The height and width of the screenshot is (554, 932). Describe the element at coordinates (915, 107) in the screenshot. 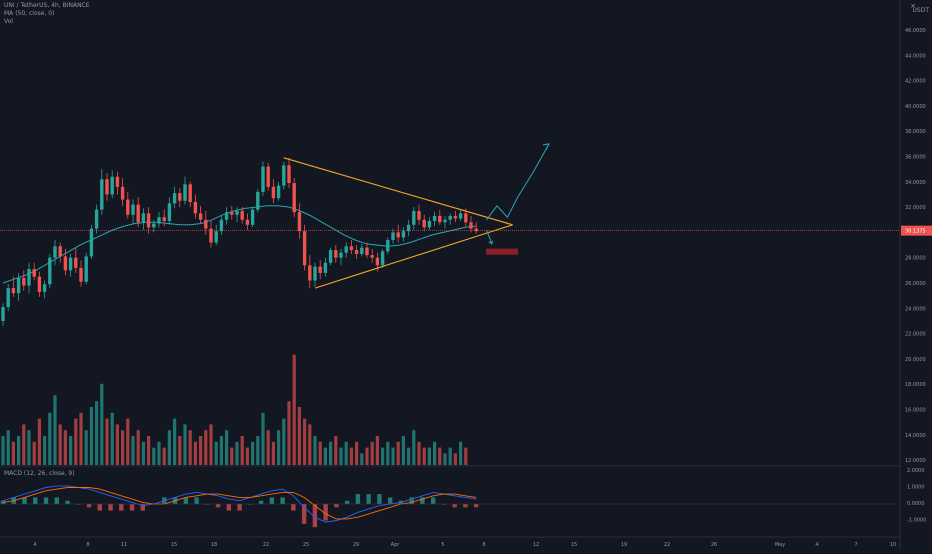

I see `price-tick-label: 40.0000` at that location.